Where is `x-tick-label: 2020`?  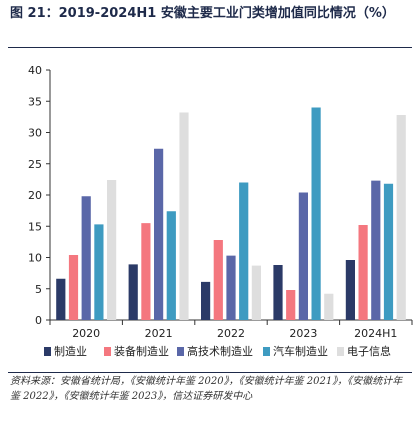
x-tick-label: 2020 is located at coordinates (86, 333).